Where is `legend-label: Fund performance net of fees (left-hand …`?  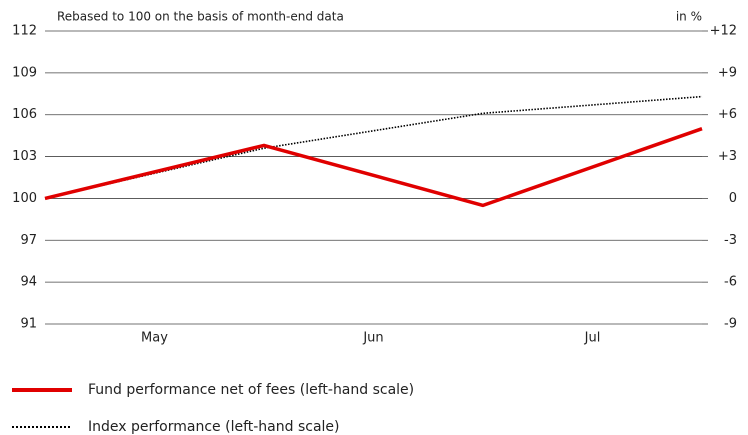 legend-label: Fund performance net of fees (left-hand … is located at coordinates (251, 390).